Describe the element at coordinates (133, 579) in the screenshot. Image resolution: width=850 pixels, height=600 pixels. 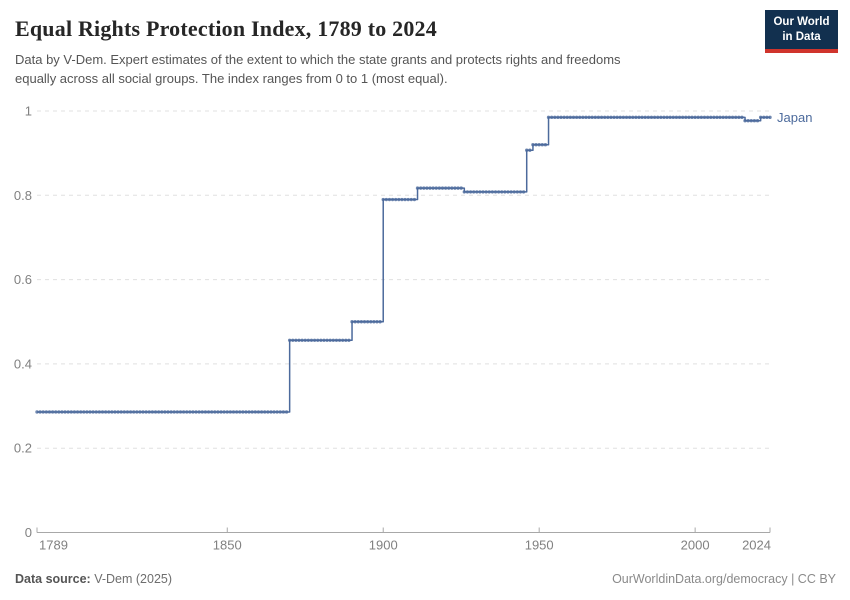
I see `data-source-value: V-Dem (2025)` at that location.